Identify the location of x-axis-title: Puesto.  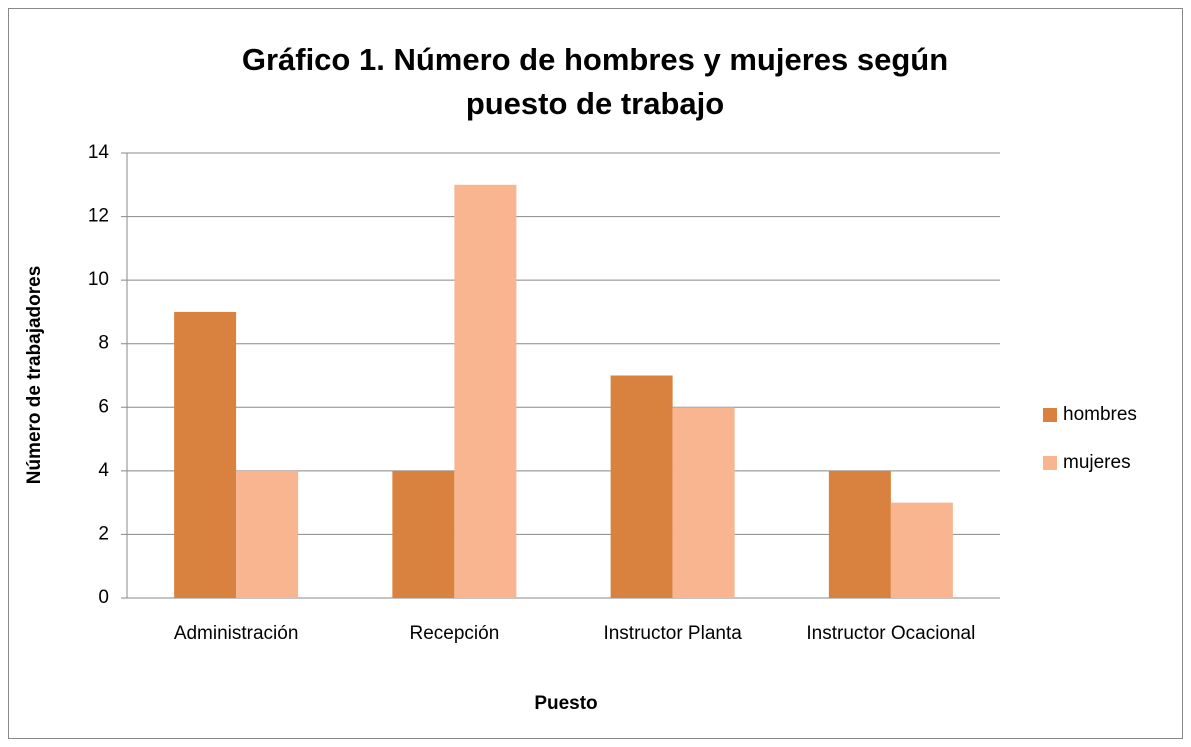
(565, 703).